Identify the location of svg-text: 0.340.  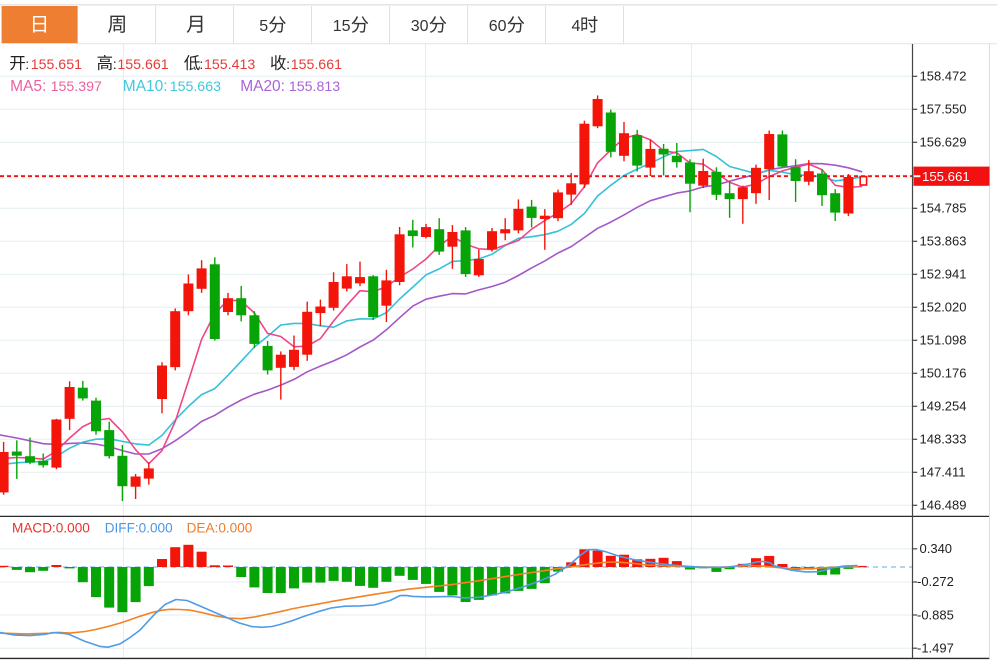
(936, 548).